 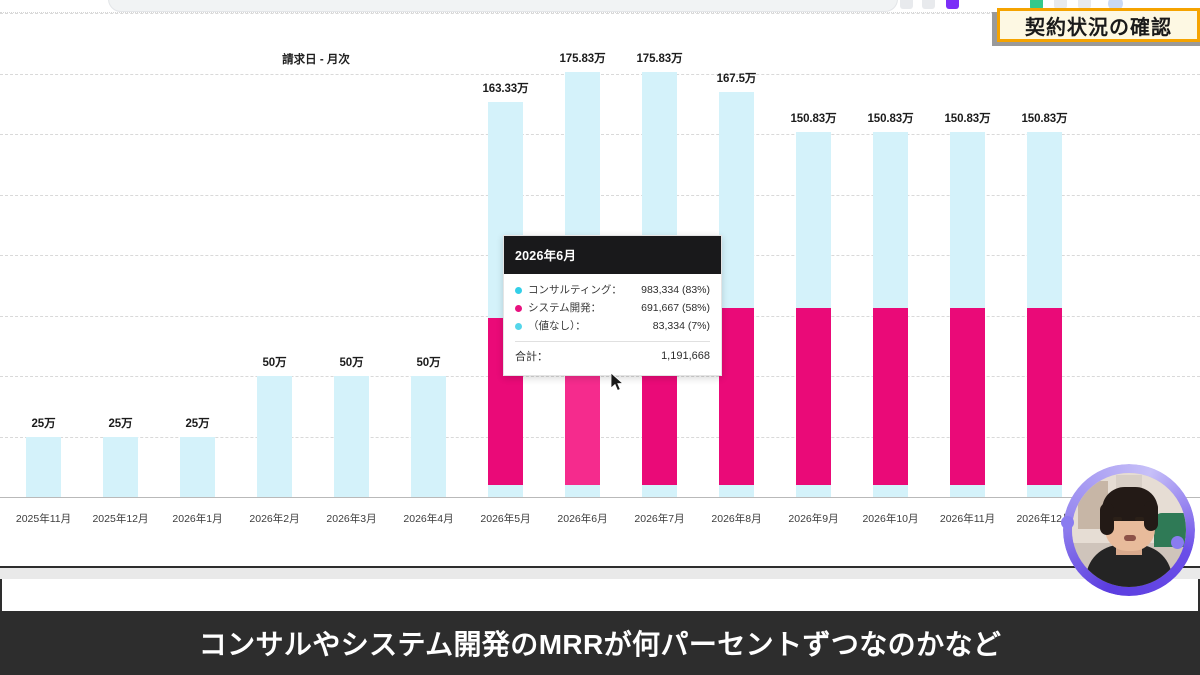 I want to click on profile-avatar-icon, so click(x=1115, y=5).